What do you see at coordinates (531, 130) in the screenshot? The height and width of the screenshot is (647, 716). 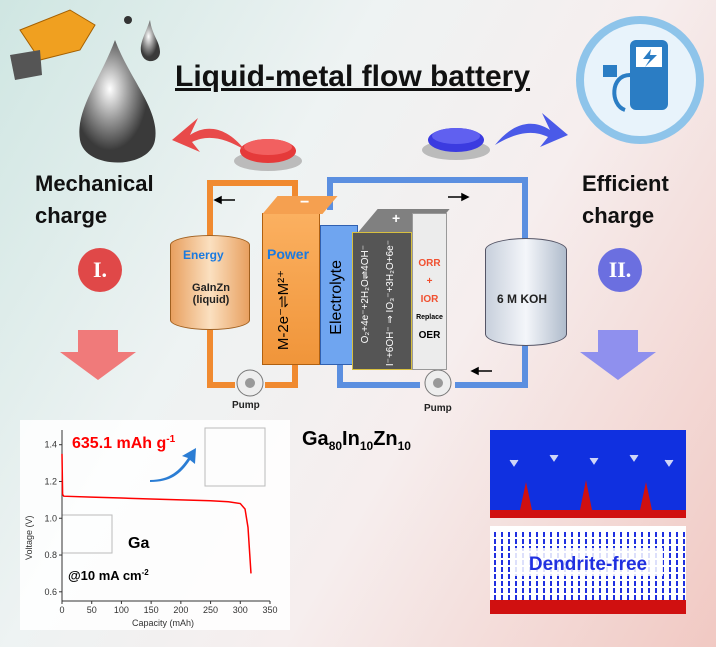 I see `curved-arrow-right-icon` at bounding box center [531, 130].